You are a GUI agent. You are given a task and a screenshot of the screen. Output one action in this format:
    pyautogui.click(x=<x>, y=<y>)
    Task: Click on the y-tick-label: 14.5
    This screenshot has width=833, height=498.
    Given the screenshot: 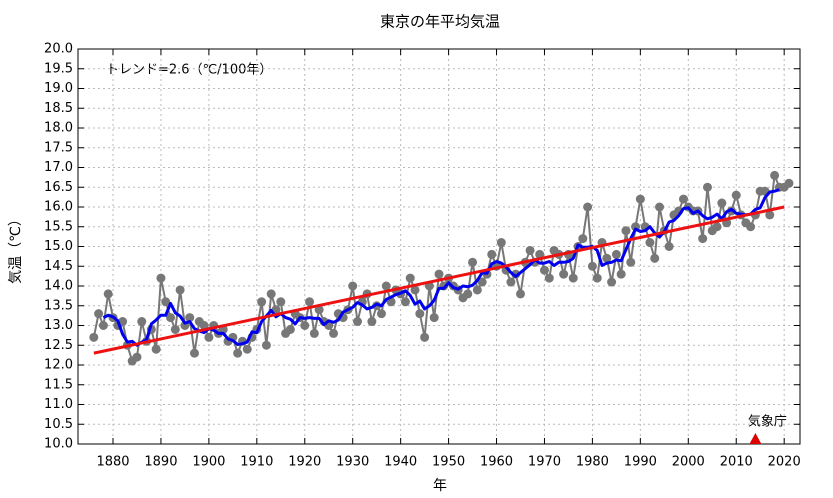 What is the action you would take?
    pyautogui.click(x=58, y=266)
    